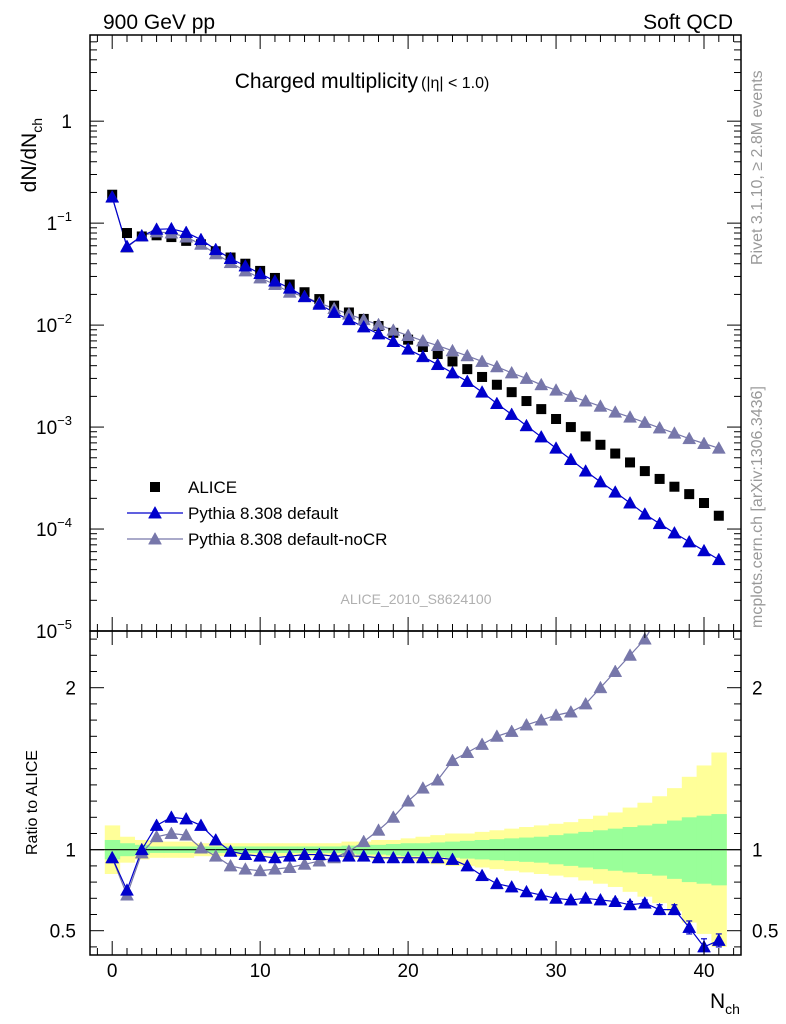 The height and width of the screenshot is (1024, 786). I want to click on legend-alice-label: ALICE, so click(212, 487).